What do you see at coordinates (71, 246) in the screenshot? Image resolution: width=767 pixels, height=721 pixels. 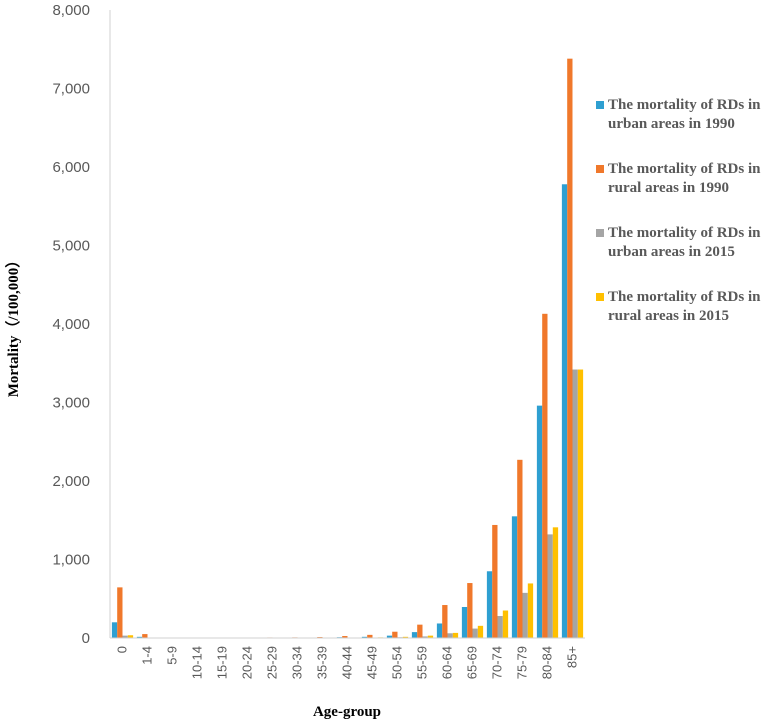 I see `y-tick-label: 5,000` at bounding box center [71, 246].